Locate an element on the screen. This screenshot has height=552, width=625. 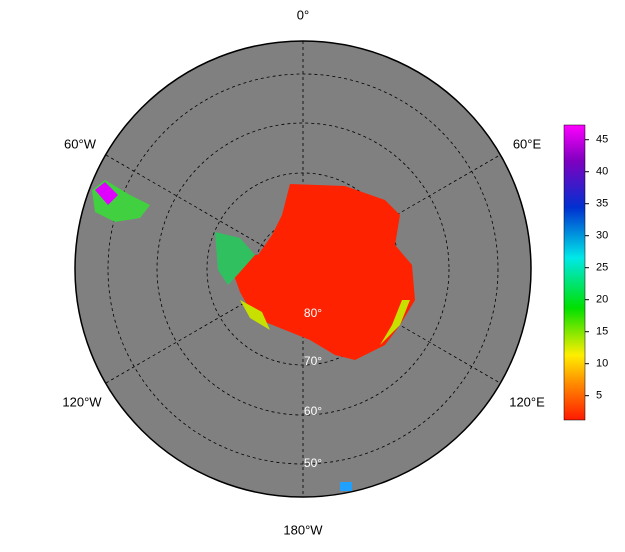
lon-label: 60°W is located at coordinates (80, 143).